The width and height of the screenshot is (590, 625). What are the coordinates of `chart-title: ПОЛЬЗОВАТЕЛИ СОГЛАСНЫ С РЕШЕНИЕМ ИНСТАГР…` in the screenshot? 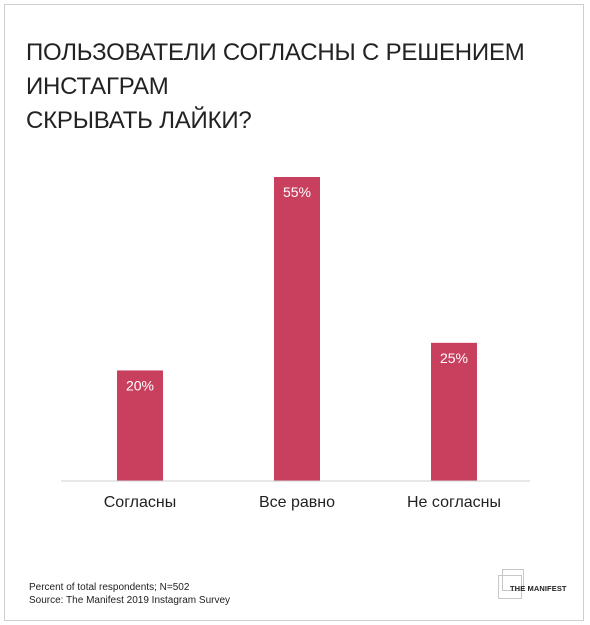 It's located at (296, 87).